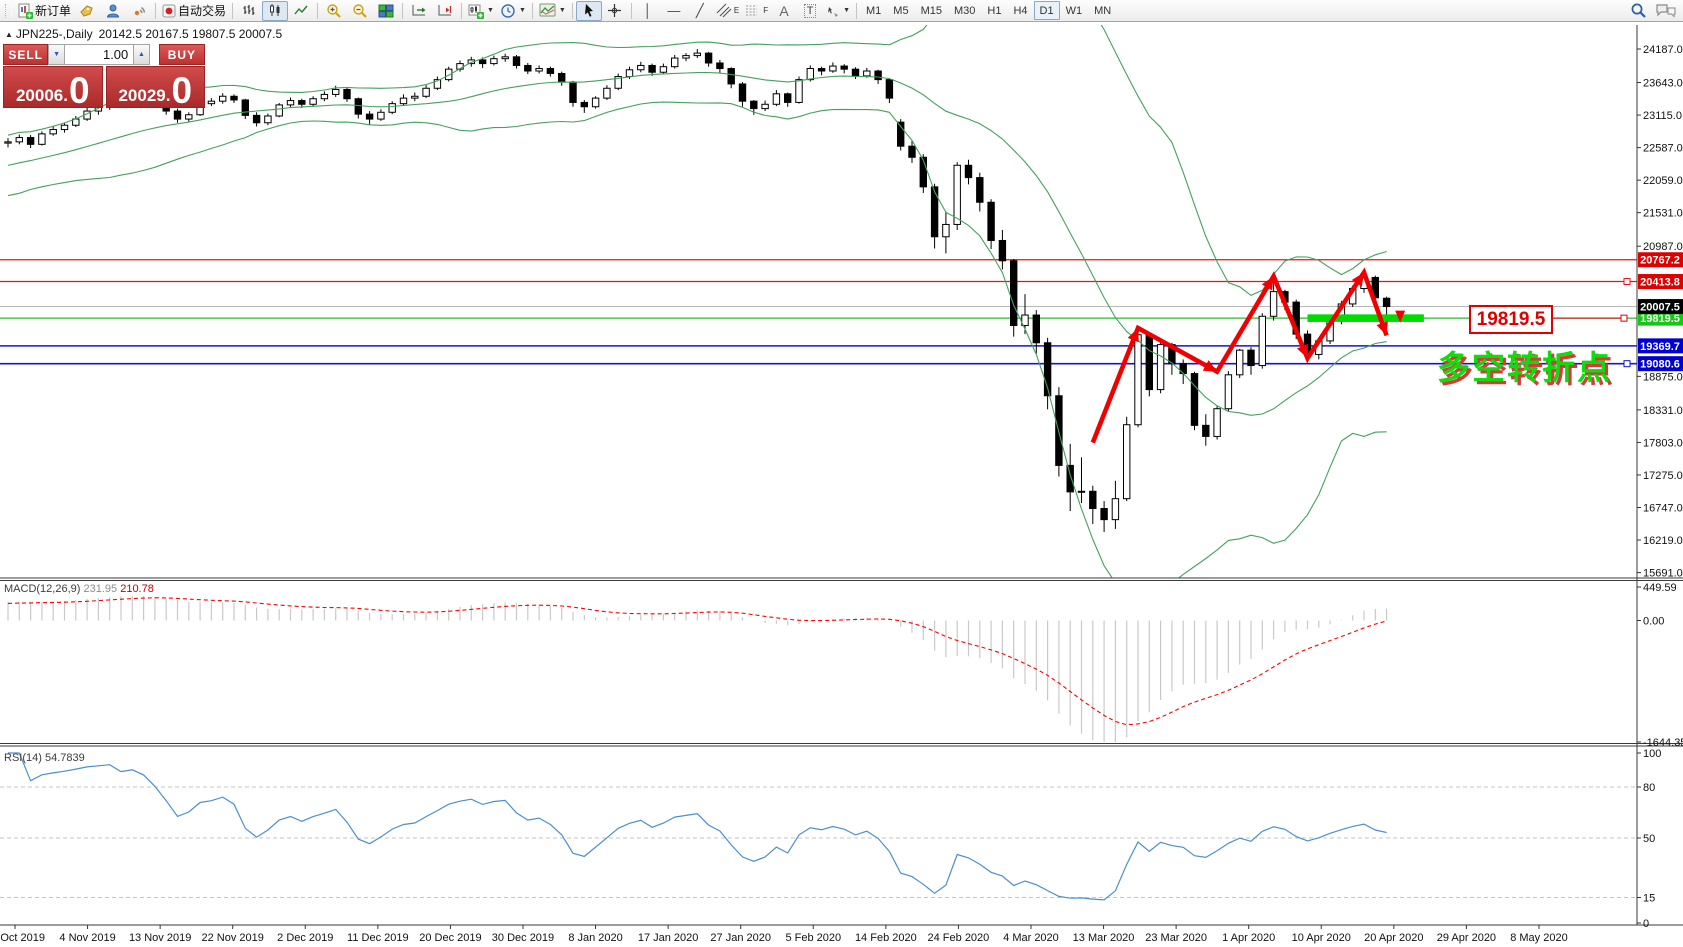 This screenshot has width=1683, height=947. What do you see at coordinates (1663, 541) in the screenshot?
I see `svg-text: 16219.0` at bounding box center [1663, 541].